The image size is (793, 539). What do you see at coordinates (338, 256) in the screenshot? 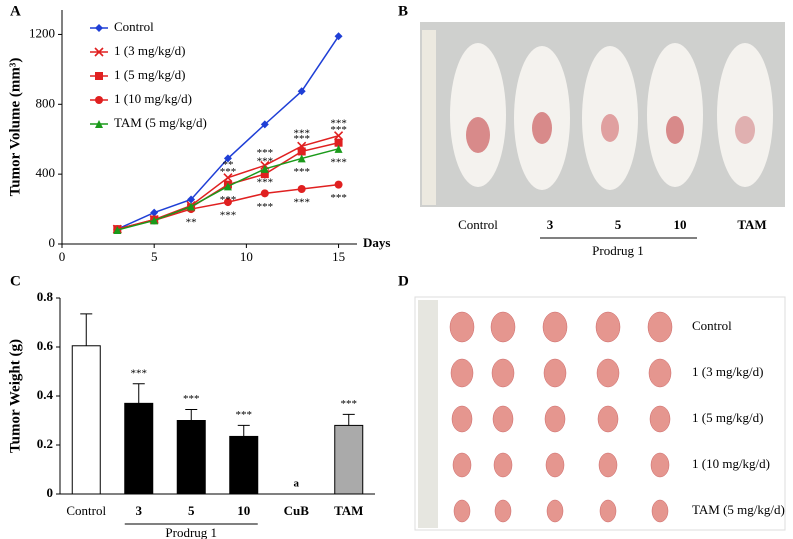
I see `x-tick-label: 15` at bounding box center [338, 256].